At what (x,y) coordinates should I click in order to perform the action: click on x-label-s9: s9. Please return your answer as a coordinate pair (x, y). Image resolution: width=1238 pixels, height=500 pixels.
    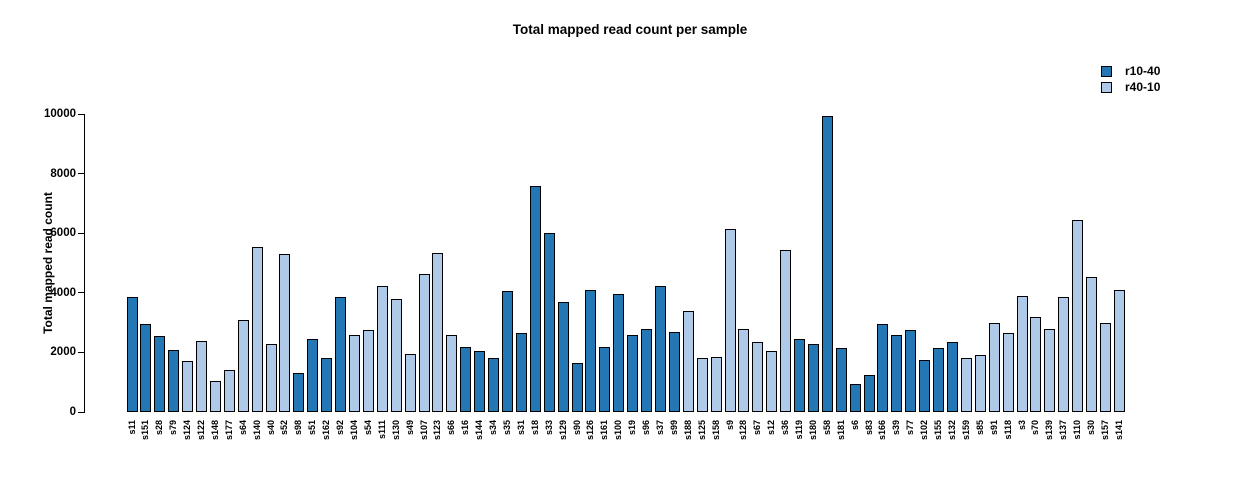
    Looking at the image, I should click on (729, 425).